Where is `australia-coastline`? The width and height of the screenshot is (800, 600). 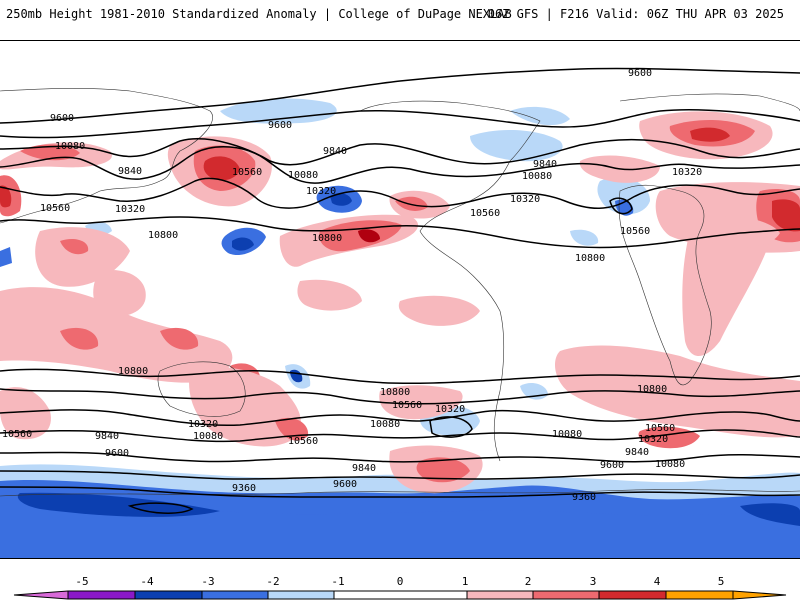 australia-coastline is located at coordinates (201, 389).